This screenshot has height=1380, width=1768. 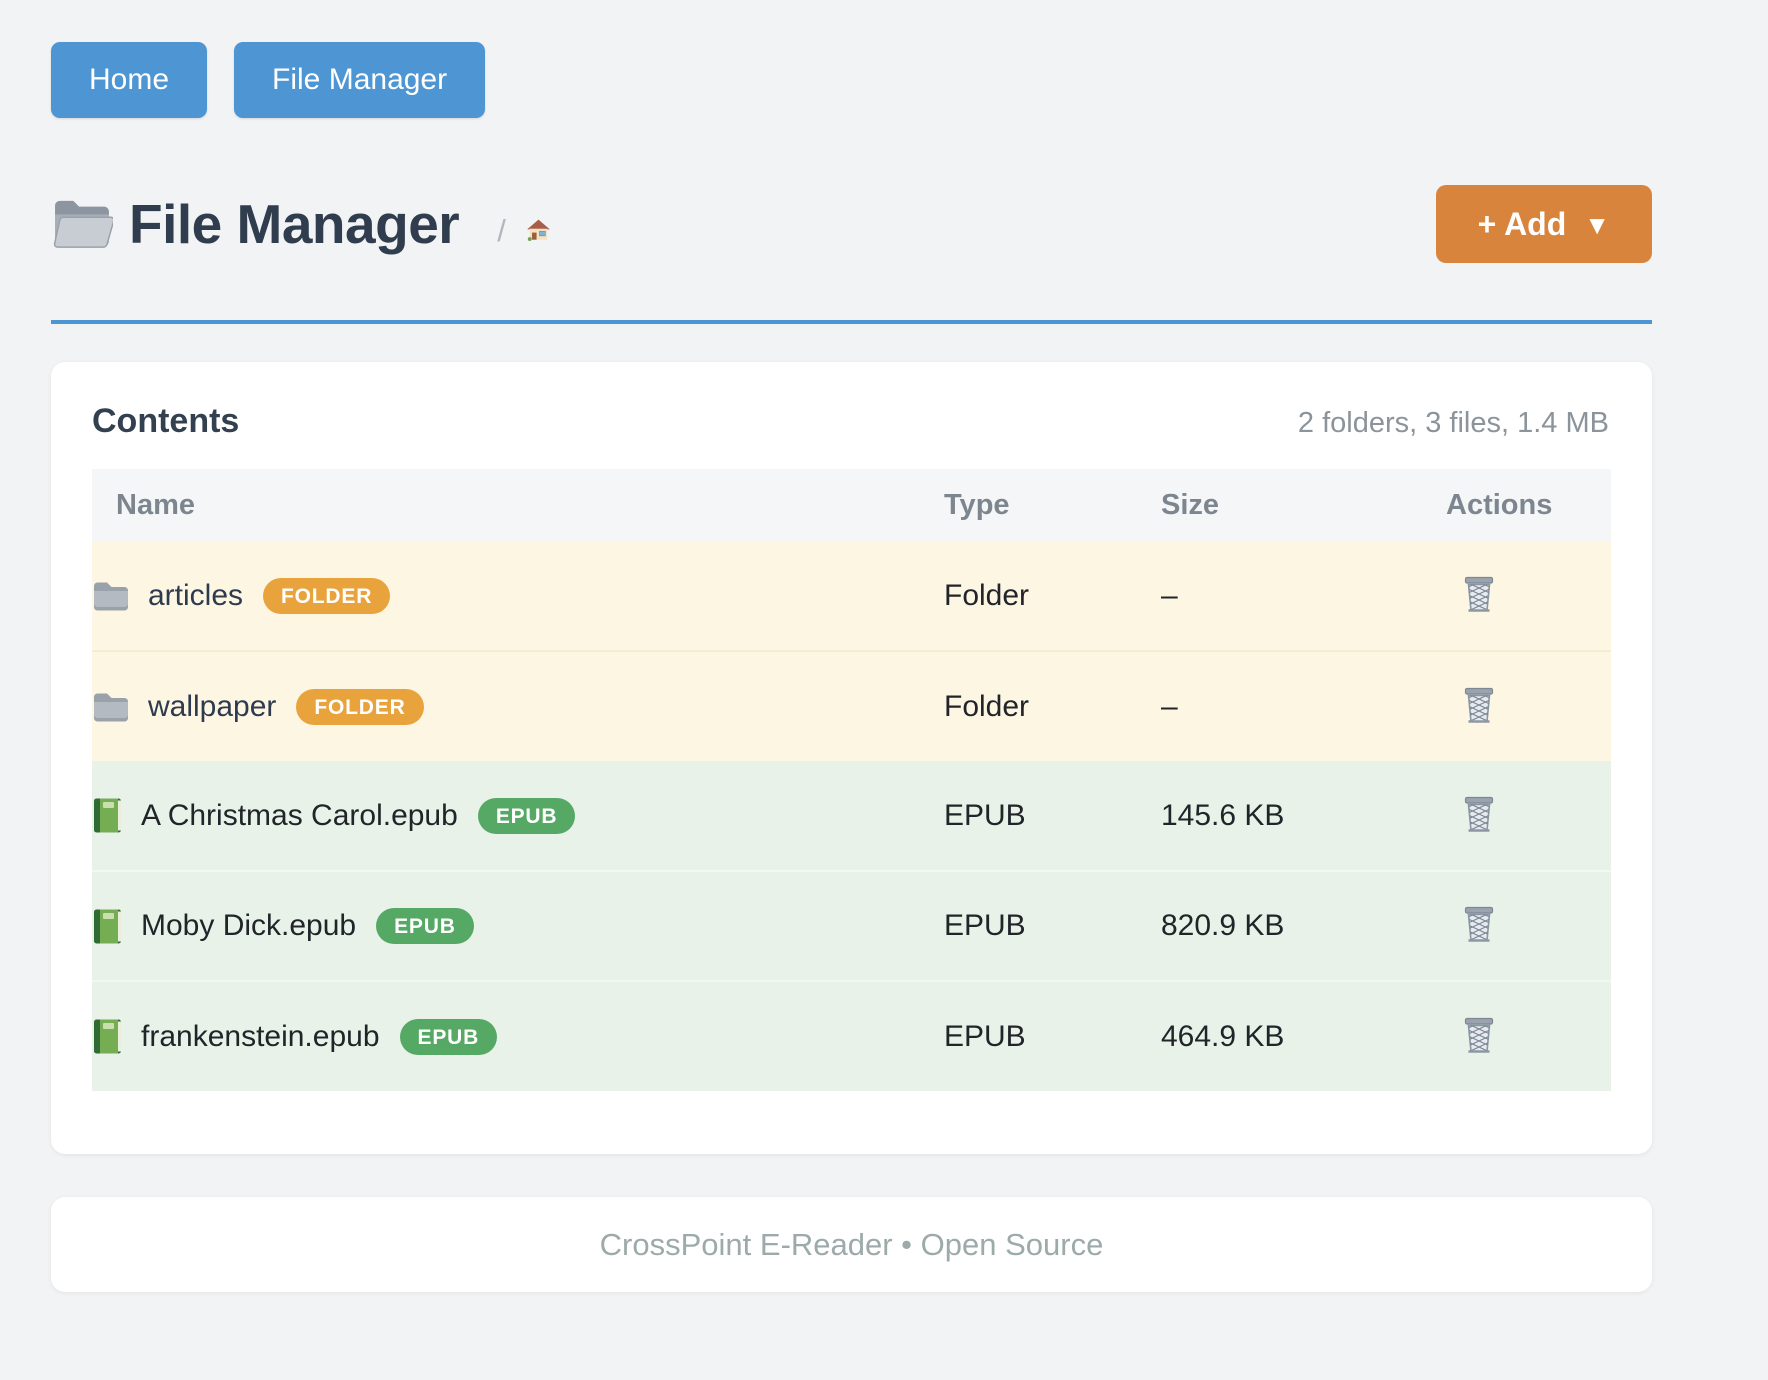 What do you see at coordinates (1453, 423) in the screenshot?
I see `contents-summary: 2 folders, 3 files, 1.4 MB` at bounding box center [1453, 423].